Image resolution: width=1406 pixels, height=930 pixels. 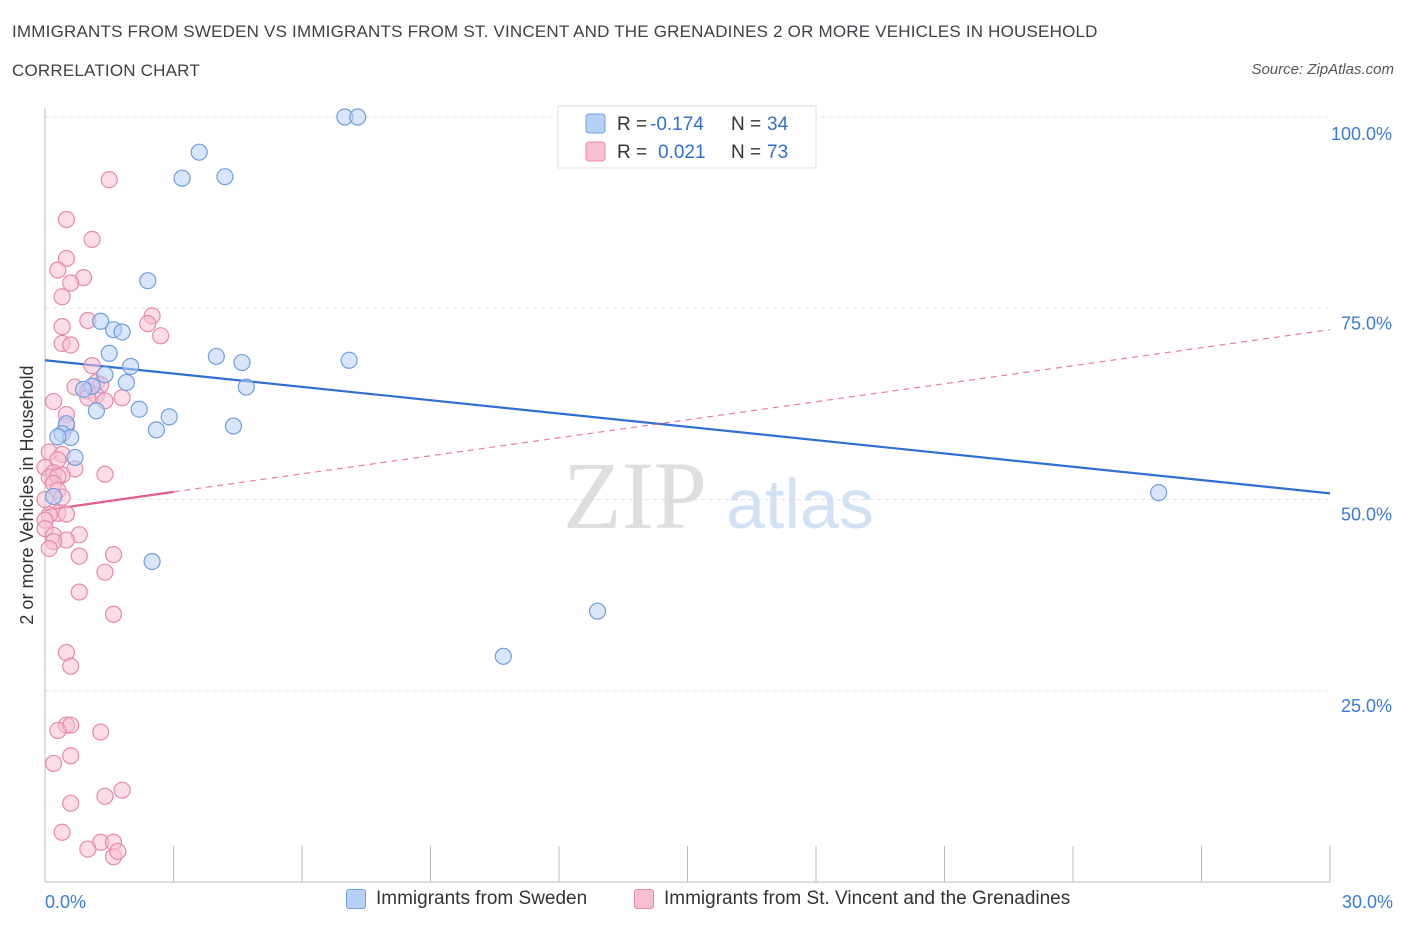 I want to click on watermark: ZIP atlas, so click(x=718, y=495).